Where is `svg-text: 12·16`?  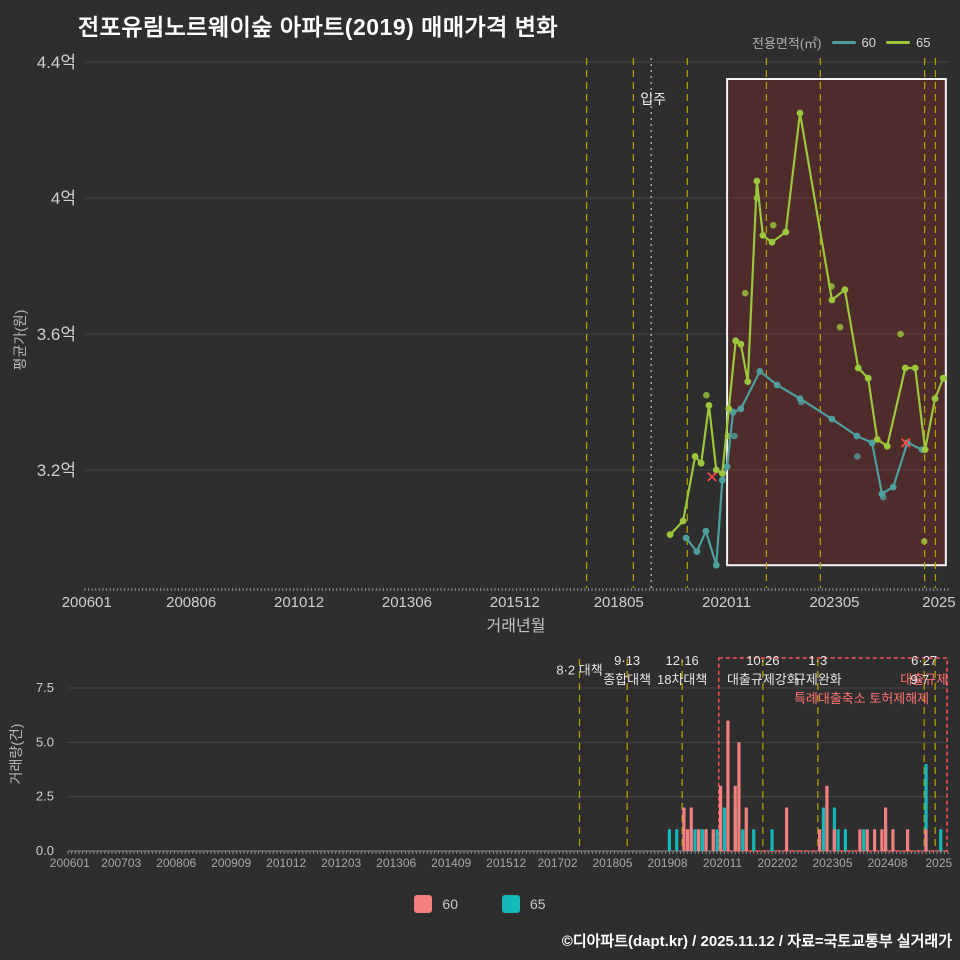
svg-text: 12·16 is located at coordinates (682, 660).